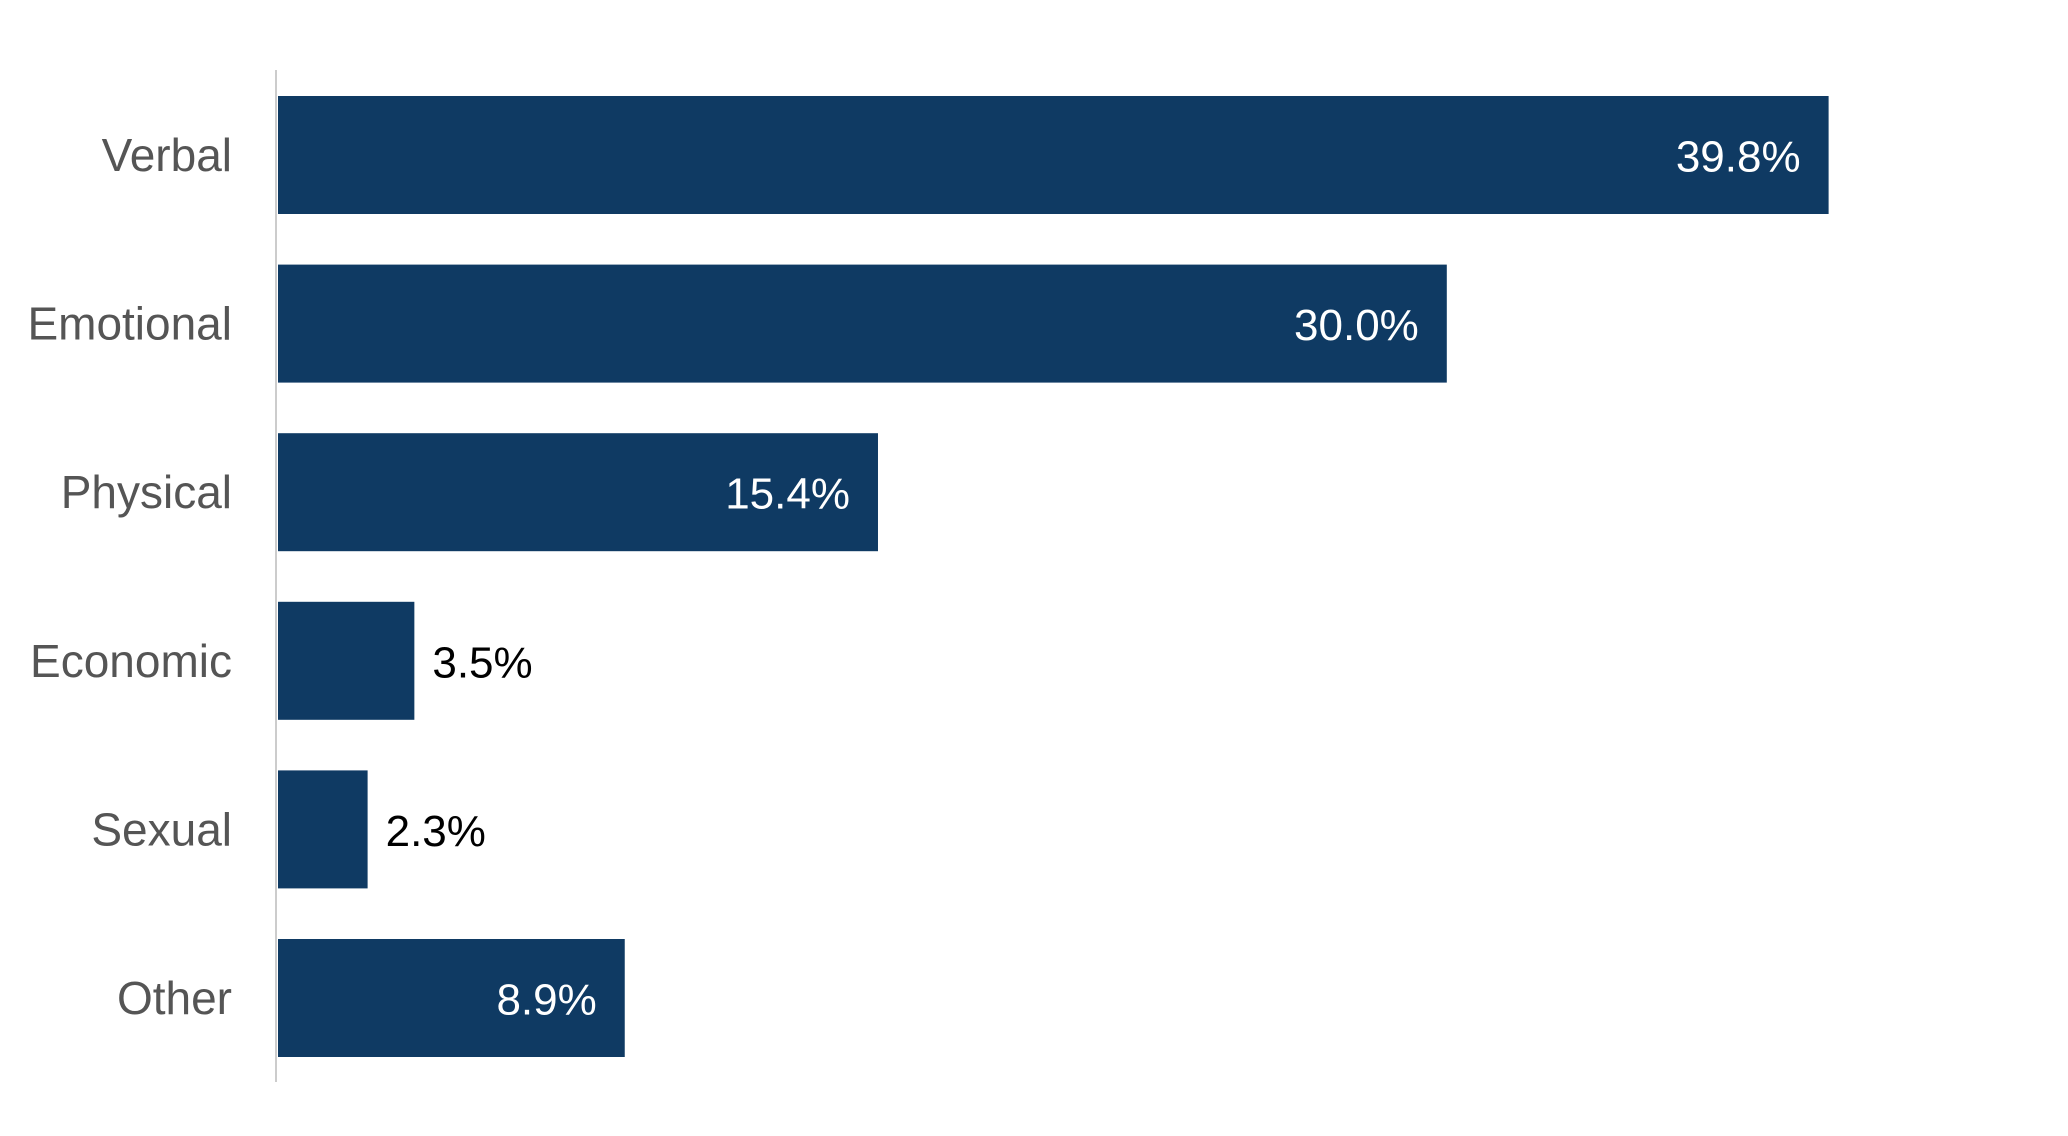  I want to click on value-label-physical: 15.4%, so click(787, 494).